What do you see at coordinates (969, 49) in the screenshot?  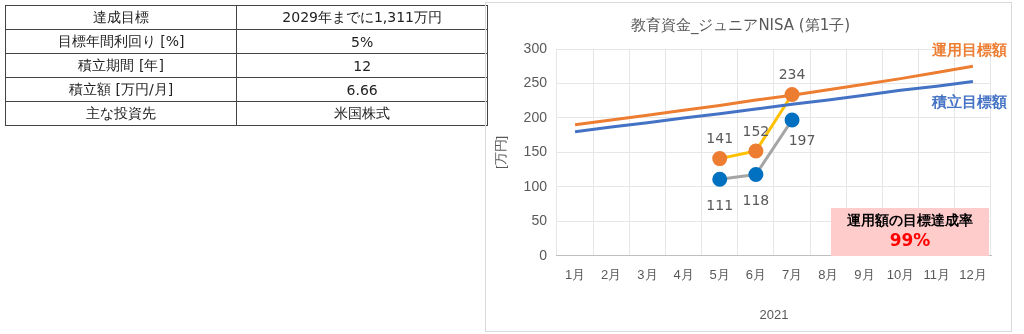 I see `series-label: 運用目標額` at bounding box center [969, 49].